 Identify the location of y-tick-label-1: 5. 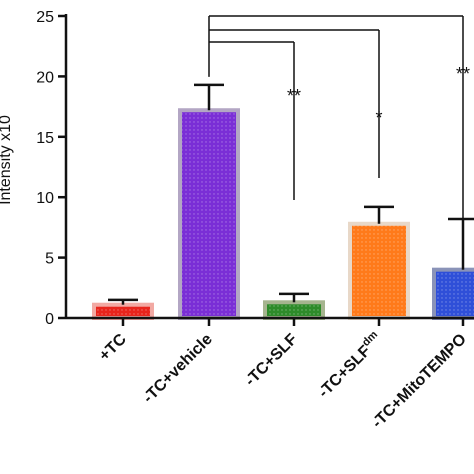
(49, 259).